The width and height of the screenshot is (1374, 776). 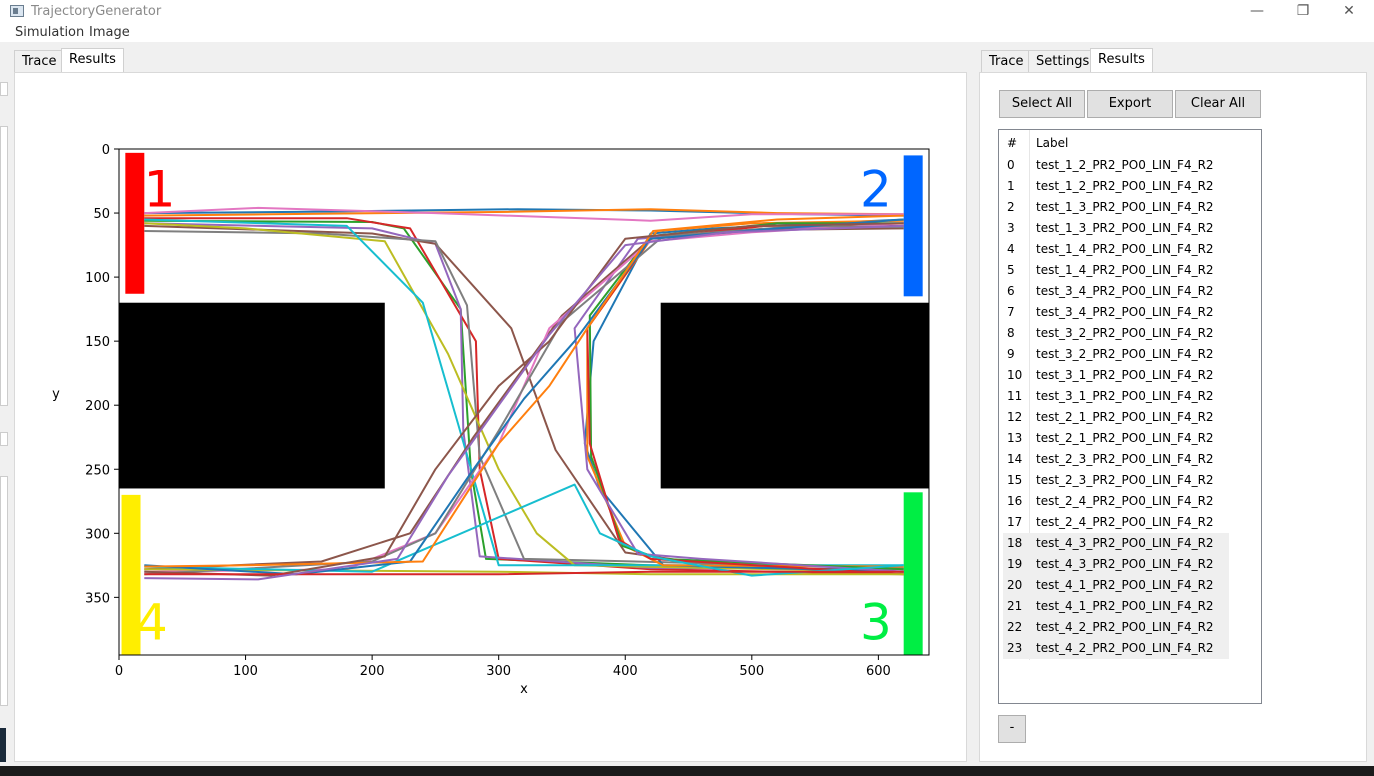 What do you see at coordinates (878, 671) in the screenshot?
I see `x-tick-label: 600` at bounding box center [878, 671].